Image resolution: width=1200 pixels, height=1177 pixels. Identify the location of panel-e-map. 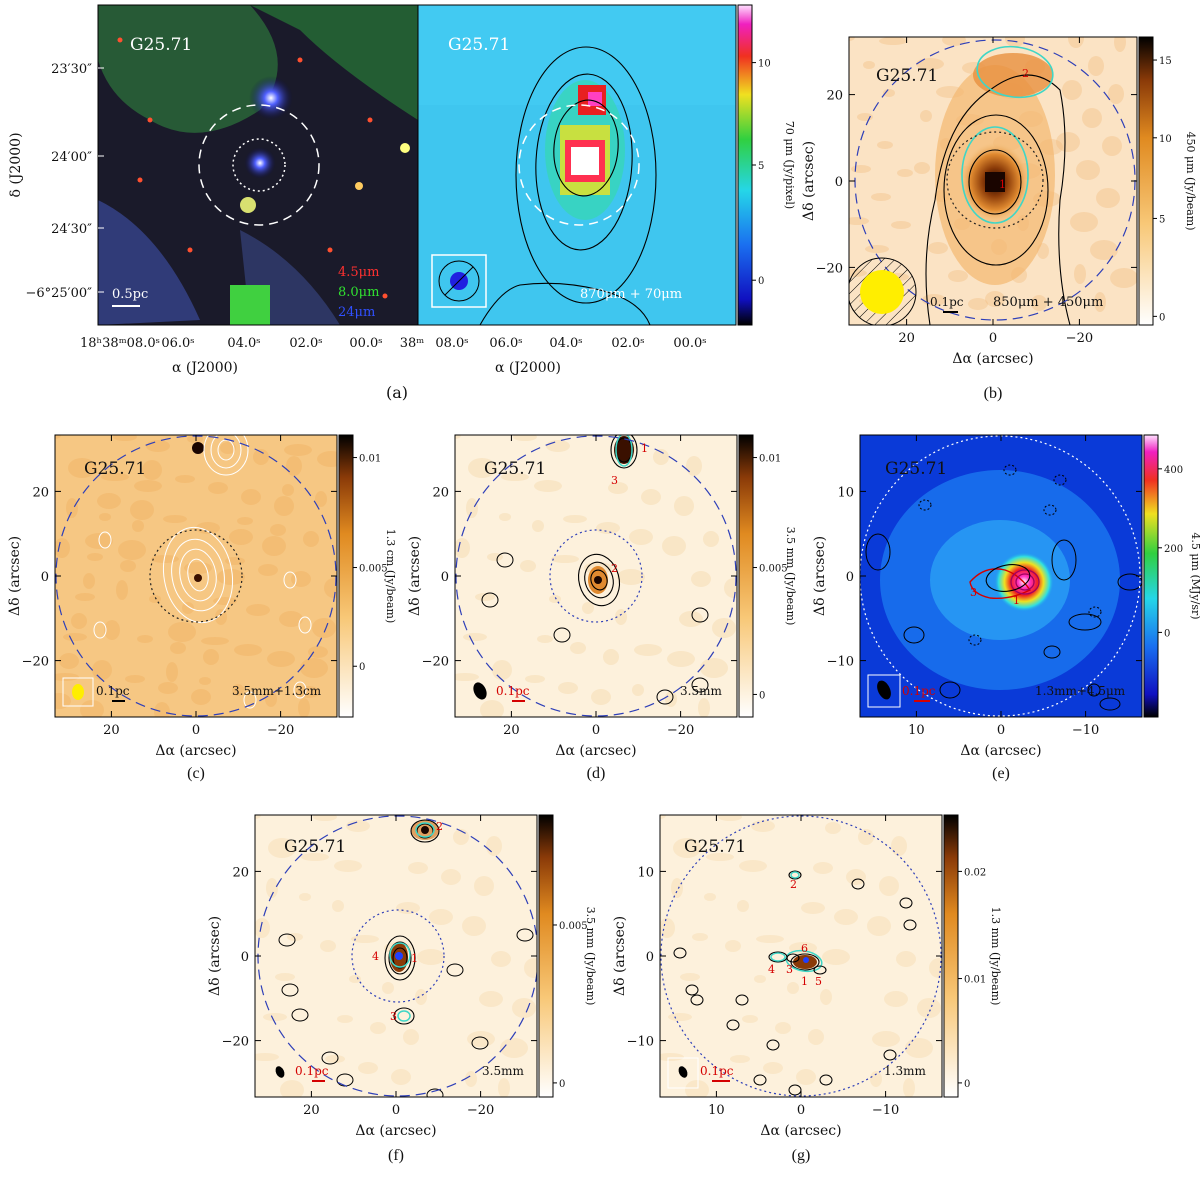
(1001, 576).